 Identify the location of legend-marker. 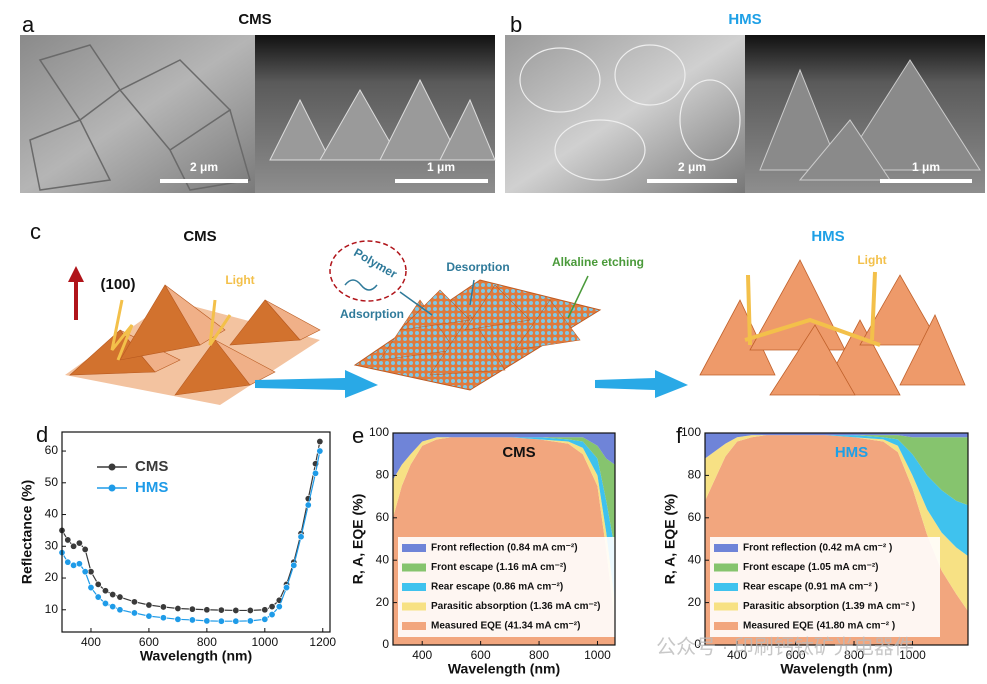
(112, 488).